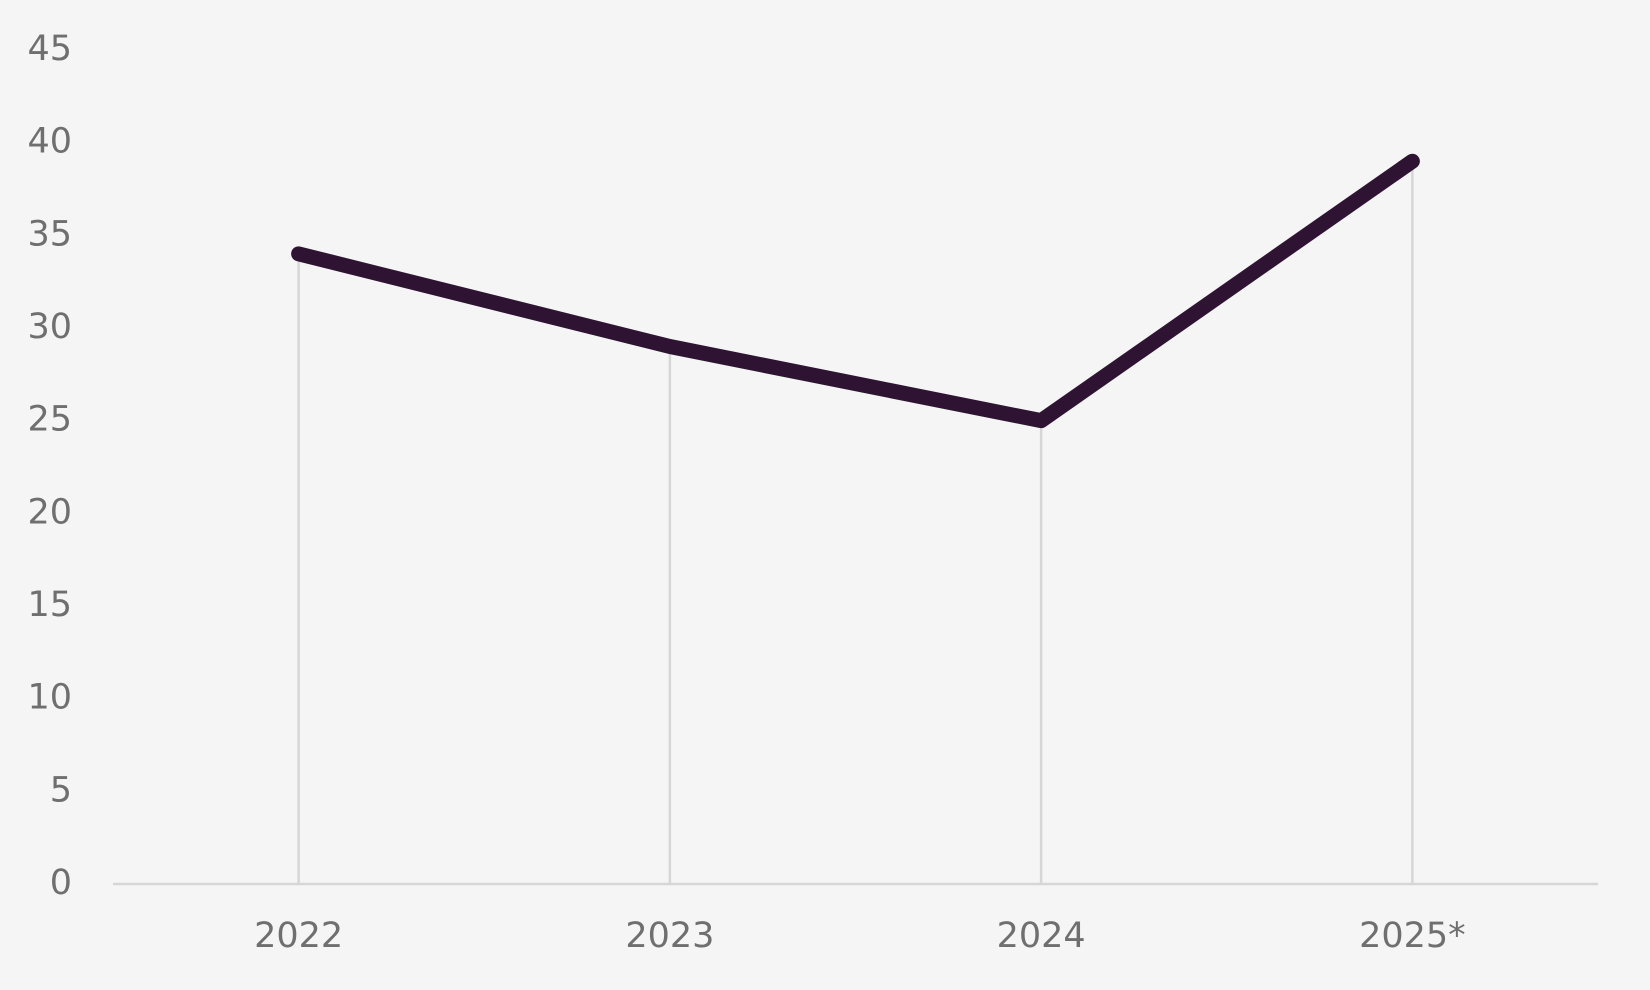 The height and width of the screenshot is (990, 1650). Describe the element at coordinates (61, 790) in the screenshot. I see `y-tick-label: 5` at that location.